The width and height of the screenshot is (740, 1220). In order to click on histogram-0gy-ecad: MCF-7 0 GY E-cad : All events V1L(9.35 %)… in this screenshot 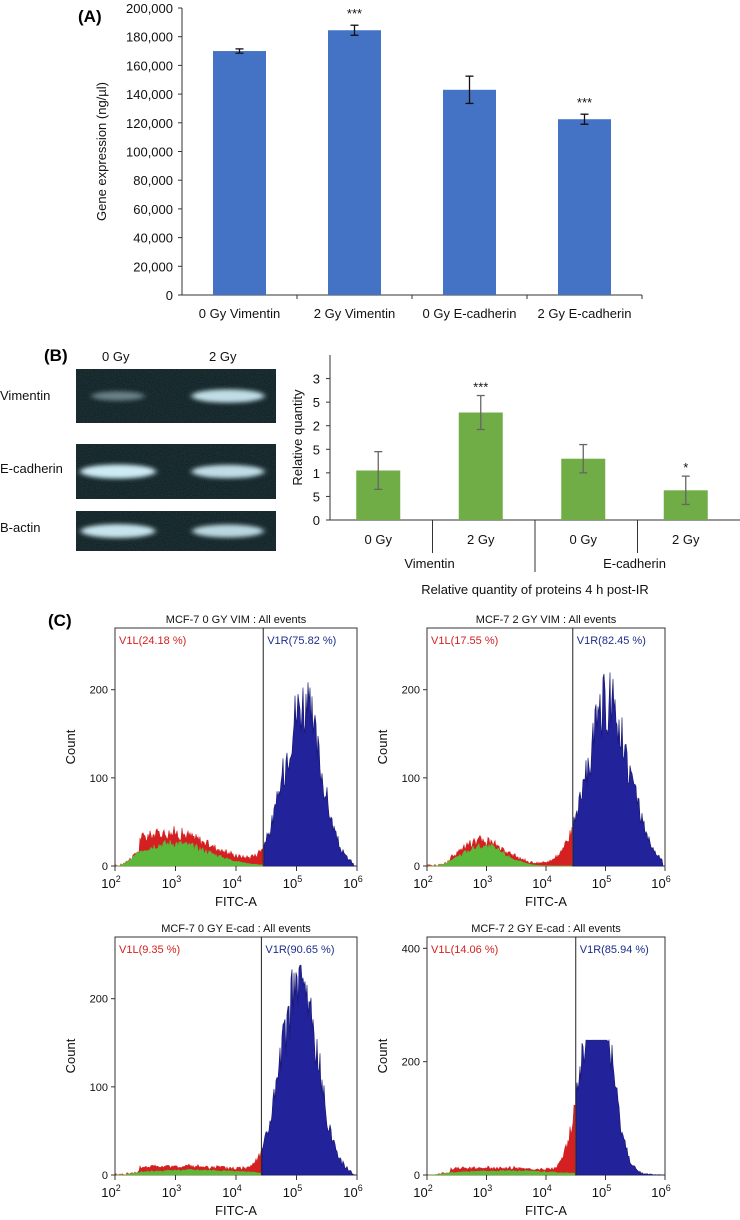, I will do `click(213, 1070)`.